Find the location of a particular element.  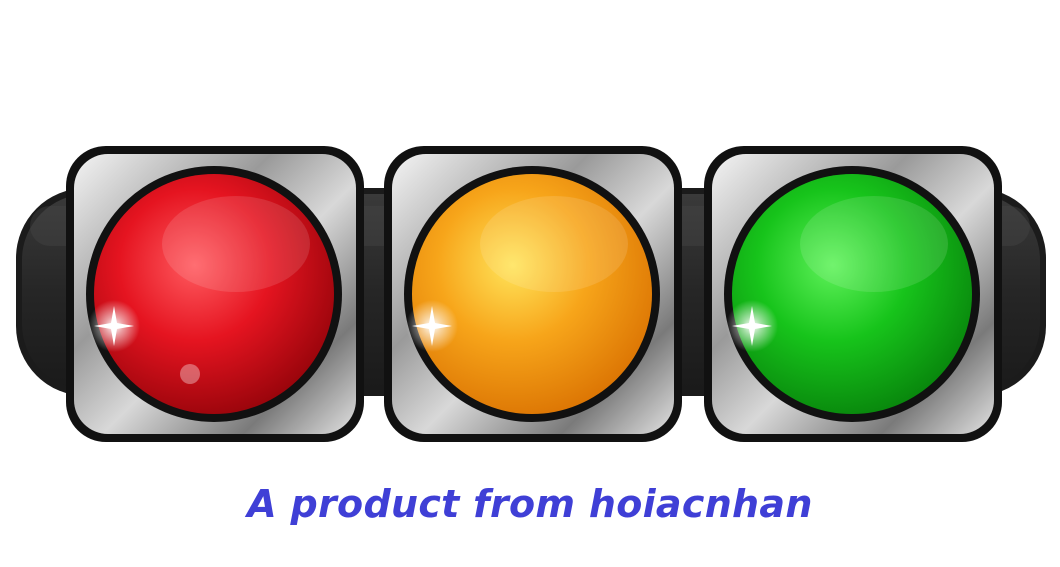

amber-lamp is located at coordinates (533, 294).